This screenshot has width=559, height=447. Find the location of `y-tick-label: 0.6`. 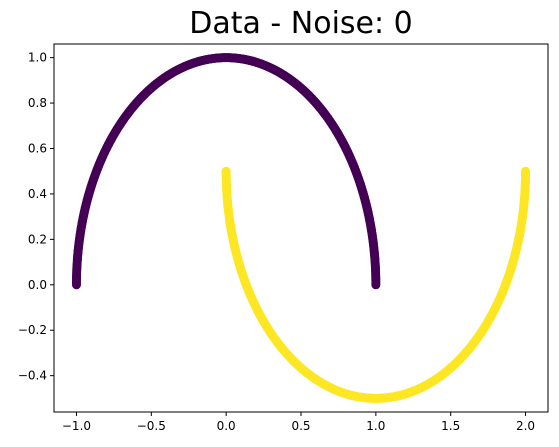

y-tick-label: 0.6 is located at coordinates (37, 148).